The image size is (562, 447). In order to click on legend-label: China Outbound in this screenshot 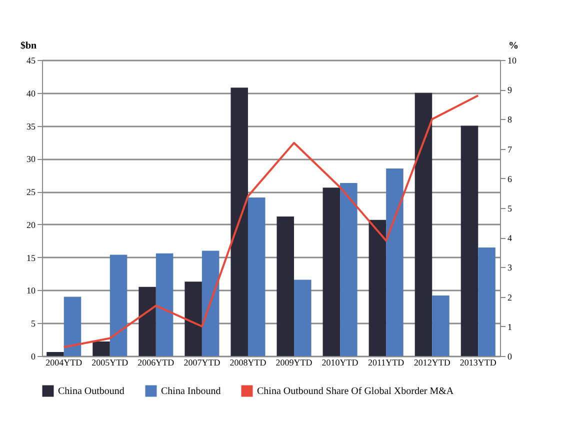, I will do `click(91, 391)`.